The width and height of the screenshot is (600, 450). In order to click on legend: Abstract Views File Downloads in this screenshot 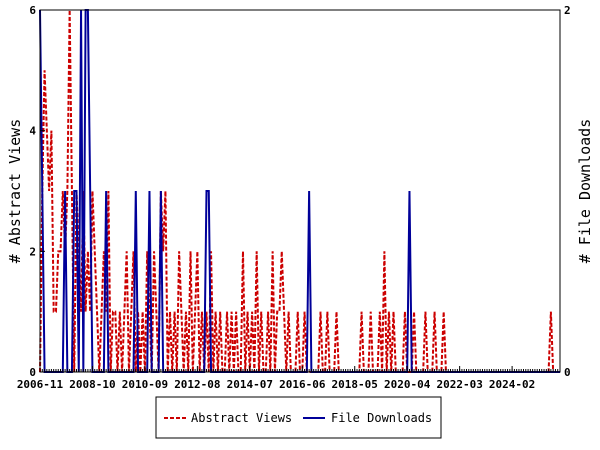, I will do `click(298, 417)`.